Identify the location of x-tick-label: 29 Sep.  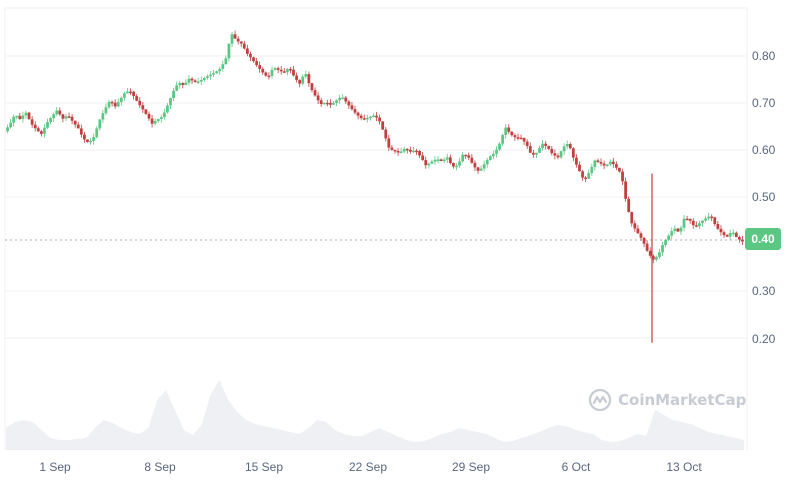
(471, 467).